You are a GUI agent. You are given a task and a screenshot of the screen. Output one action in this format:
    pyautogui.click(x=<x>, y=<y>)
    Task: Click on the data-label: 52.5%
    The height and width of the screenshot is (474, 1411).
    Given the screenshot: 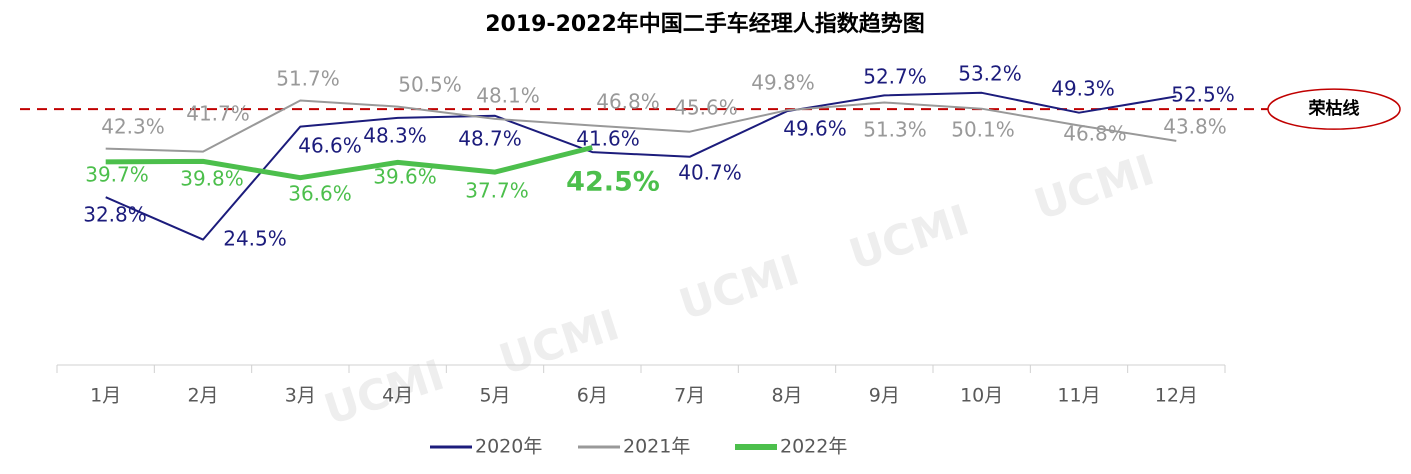 What is the action you would take?
    pyautogui.click(x=1203, y=95)
    